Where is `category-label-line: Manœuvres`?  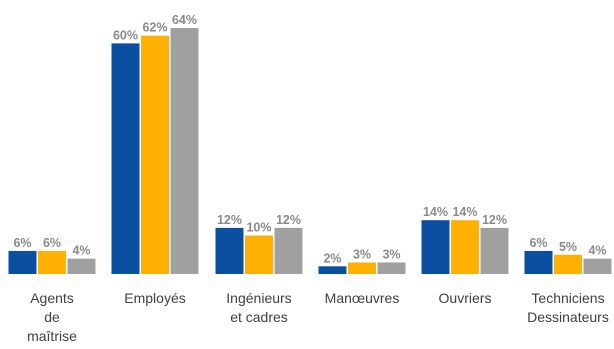
category-label-line: Manœuvres is located at coordinates (362, 298).